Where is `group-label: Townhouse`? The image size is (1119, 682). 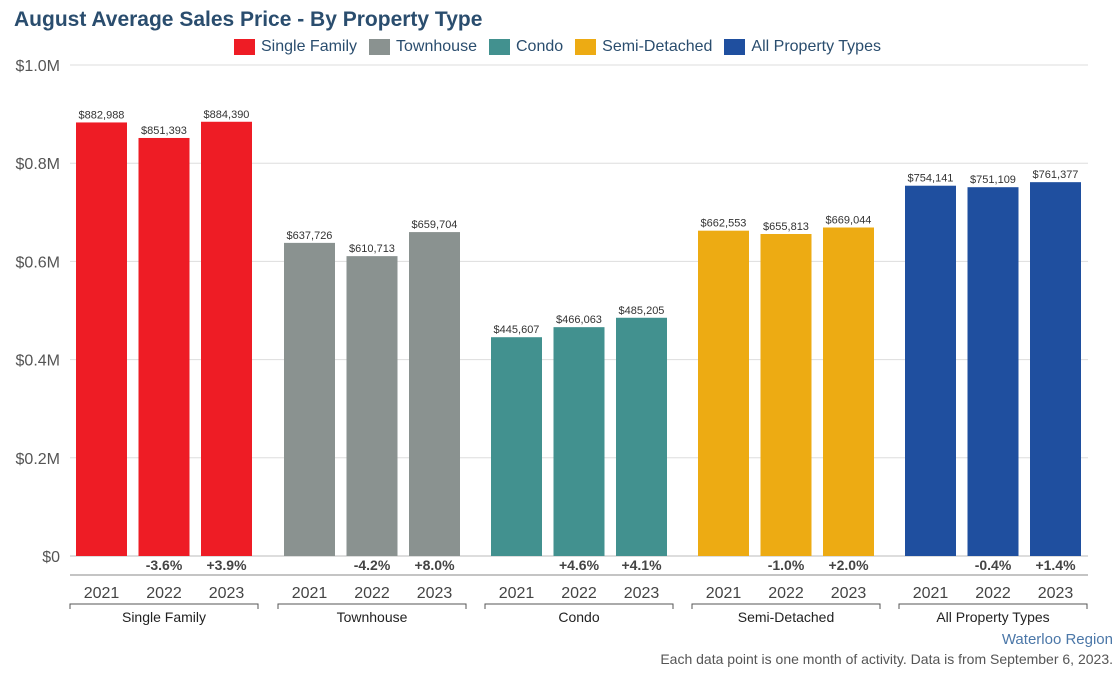
group-label: Townhouse is located at coordinates (372, 617).